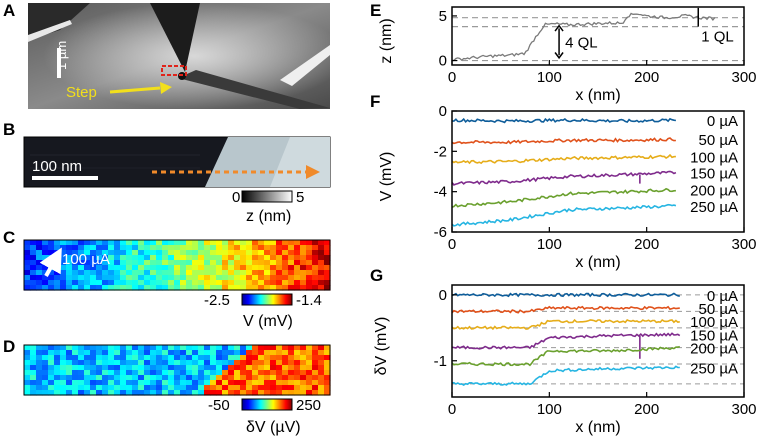  What do you see at coordinates (549, 77) in the screenshot?
I see `x-tick-label: 100` at bounding box center [549, 77].